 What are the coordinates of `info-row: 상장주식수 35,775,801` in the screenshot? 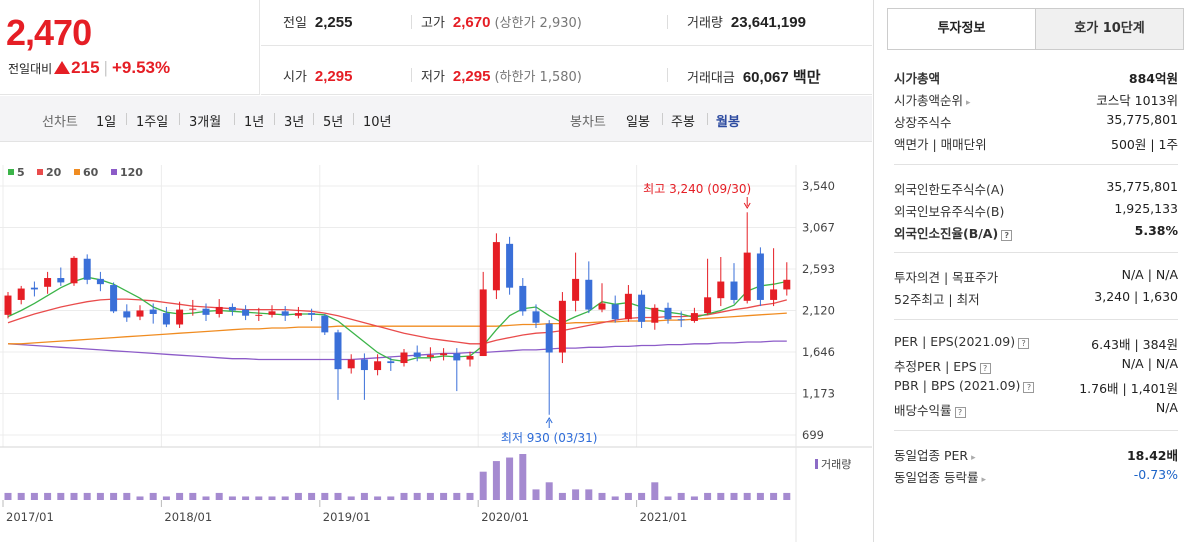 It's located at (1036, 119).